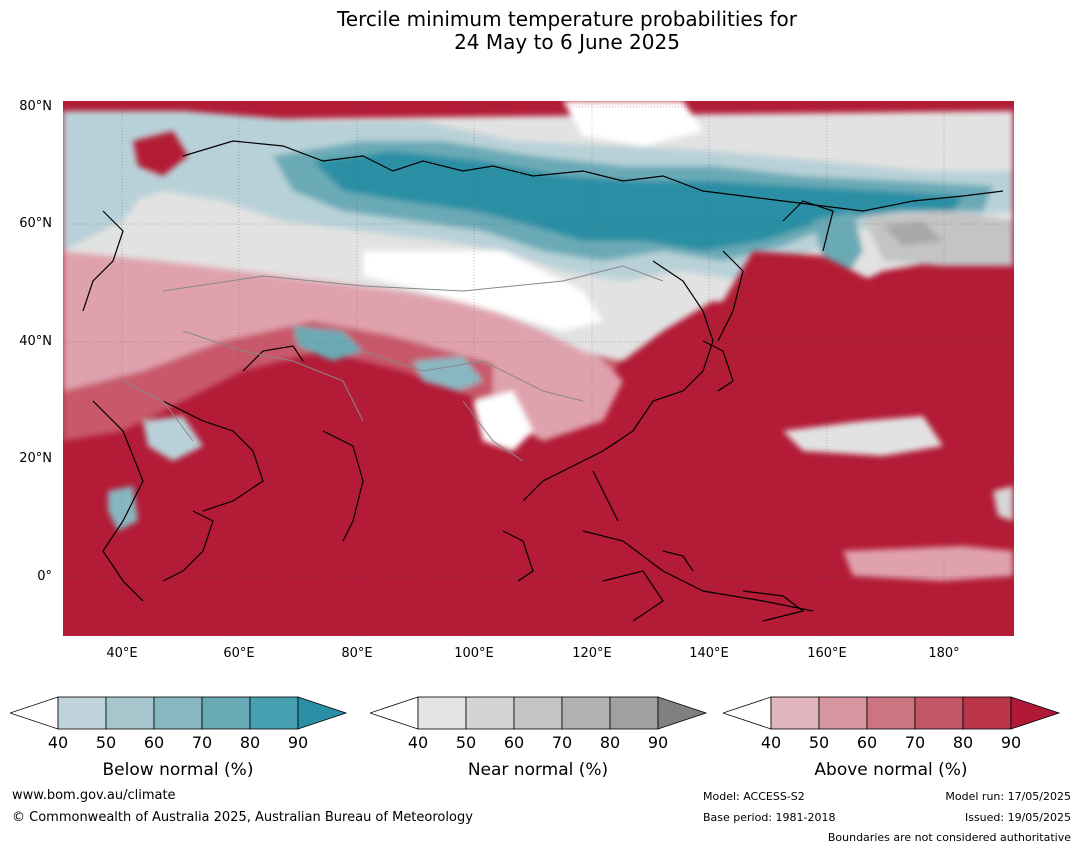 The width and height of the screenshot is (1081, 850). Describe the element at coordinates (1008, 796) in the screenshot. I see `model-run-date: Model run: 17/05/2025` at that location.